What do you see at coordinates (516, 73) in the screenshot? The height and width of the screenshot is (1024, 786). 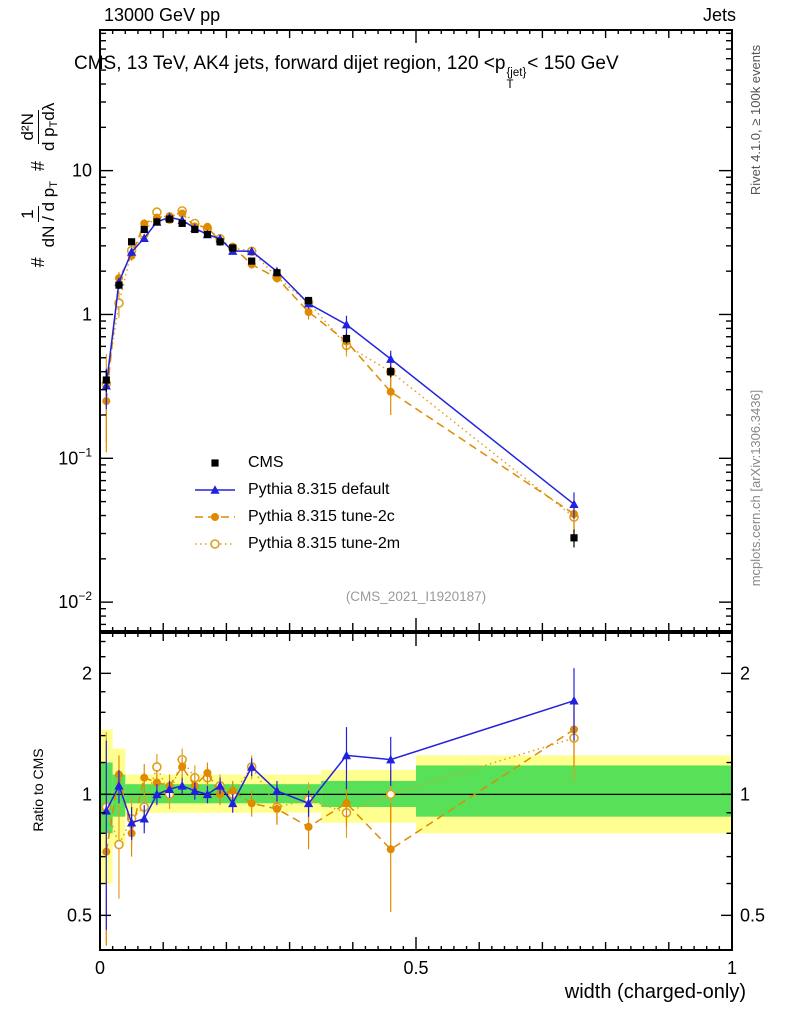 I see `pt-jet-sup: {jet}` at bounding box center [516, 73].